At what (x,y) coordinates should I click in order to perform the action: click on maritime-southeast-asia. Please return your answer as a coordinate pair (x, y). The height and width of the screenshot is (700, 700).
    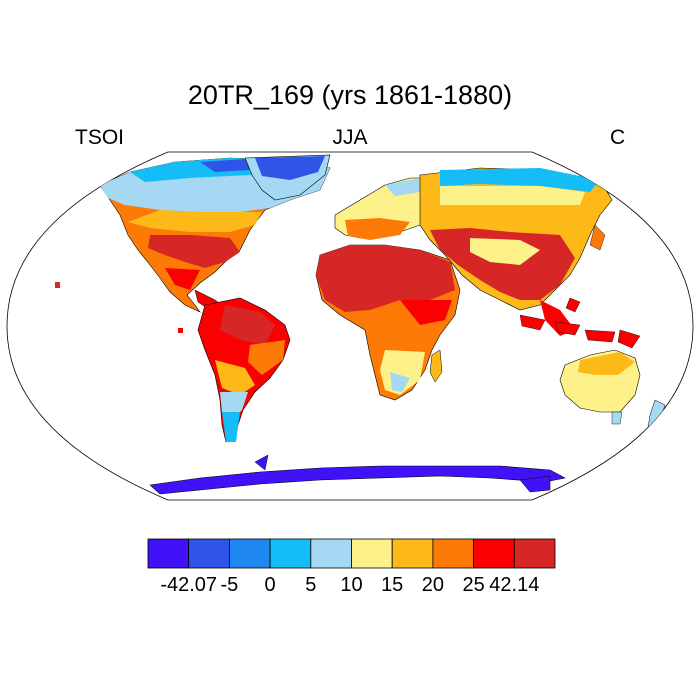
    Looking at the image, I should click on (580, 323).